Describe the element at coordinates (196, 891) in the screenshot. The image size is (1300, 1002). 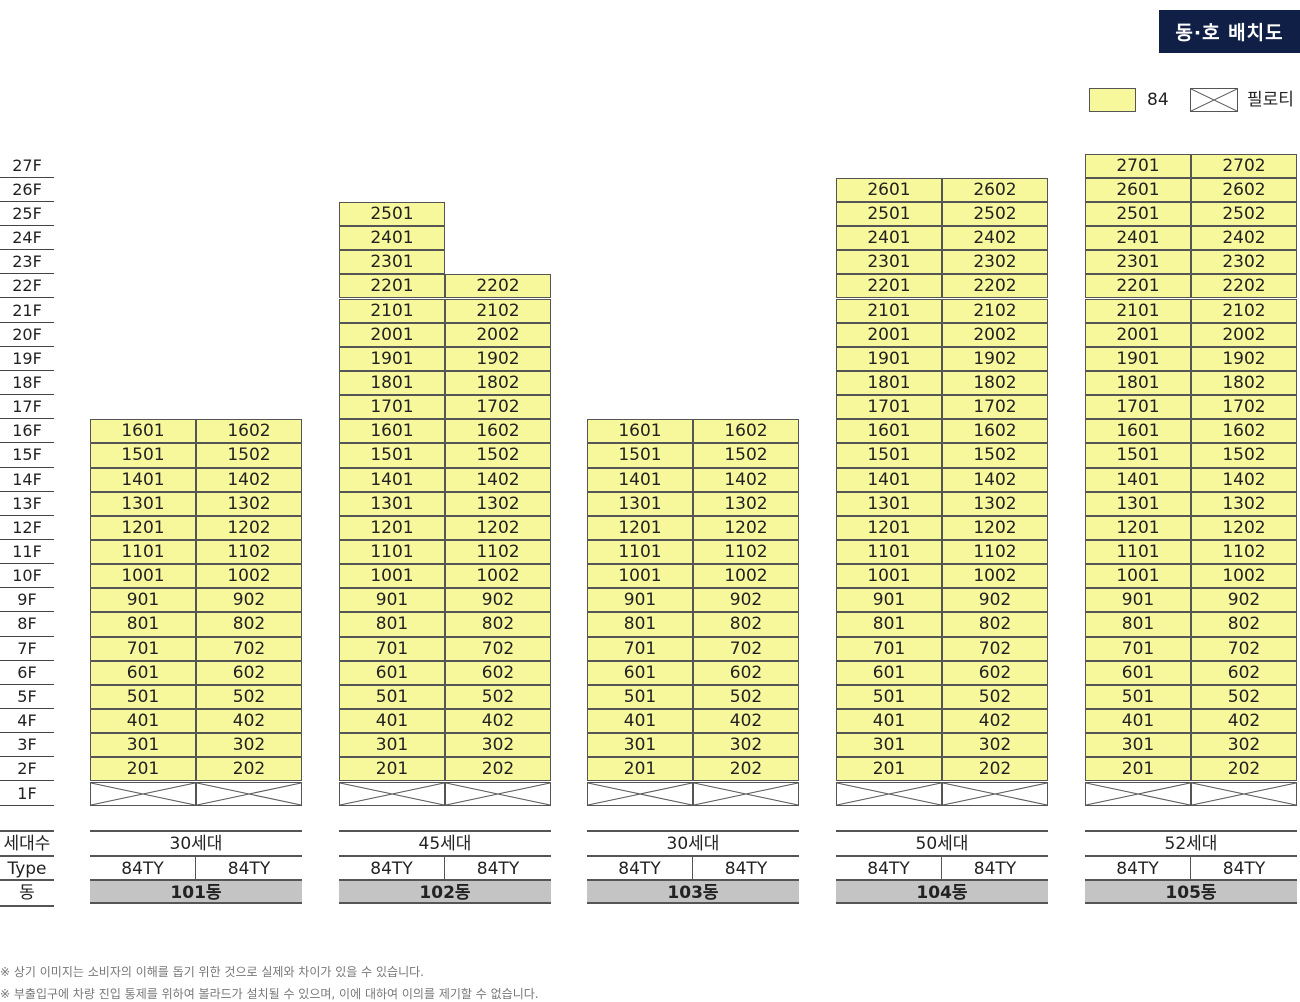
I see `building-name: 101동` at that location.